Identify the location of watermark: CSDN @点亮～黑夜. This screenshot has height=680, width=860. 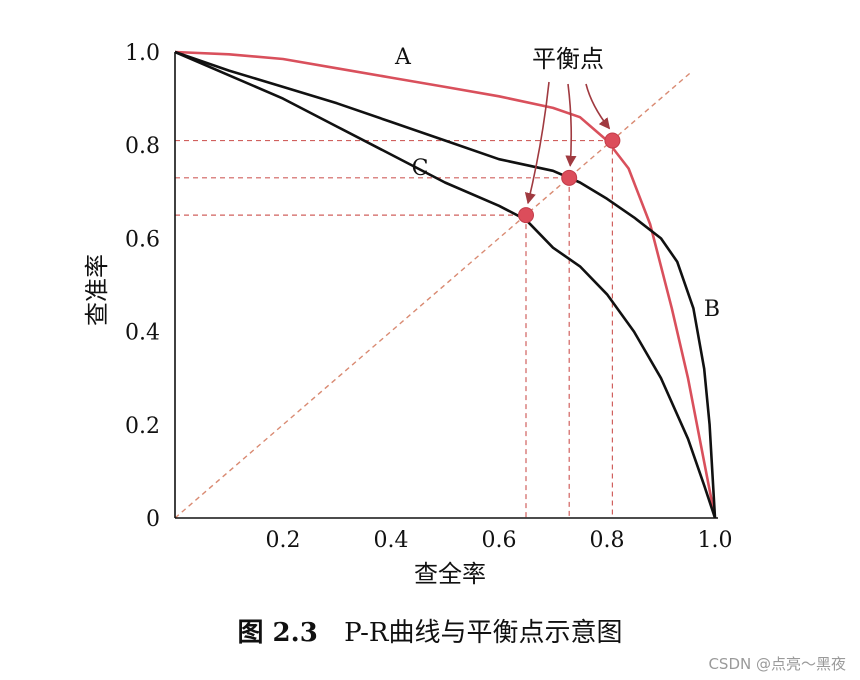
(777, 664).